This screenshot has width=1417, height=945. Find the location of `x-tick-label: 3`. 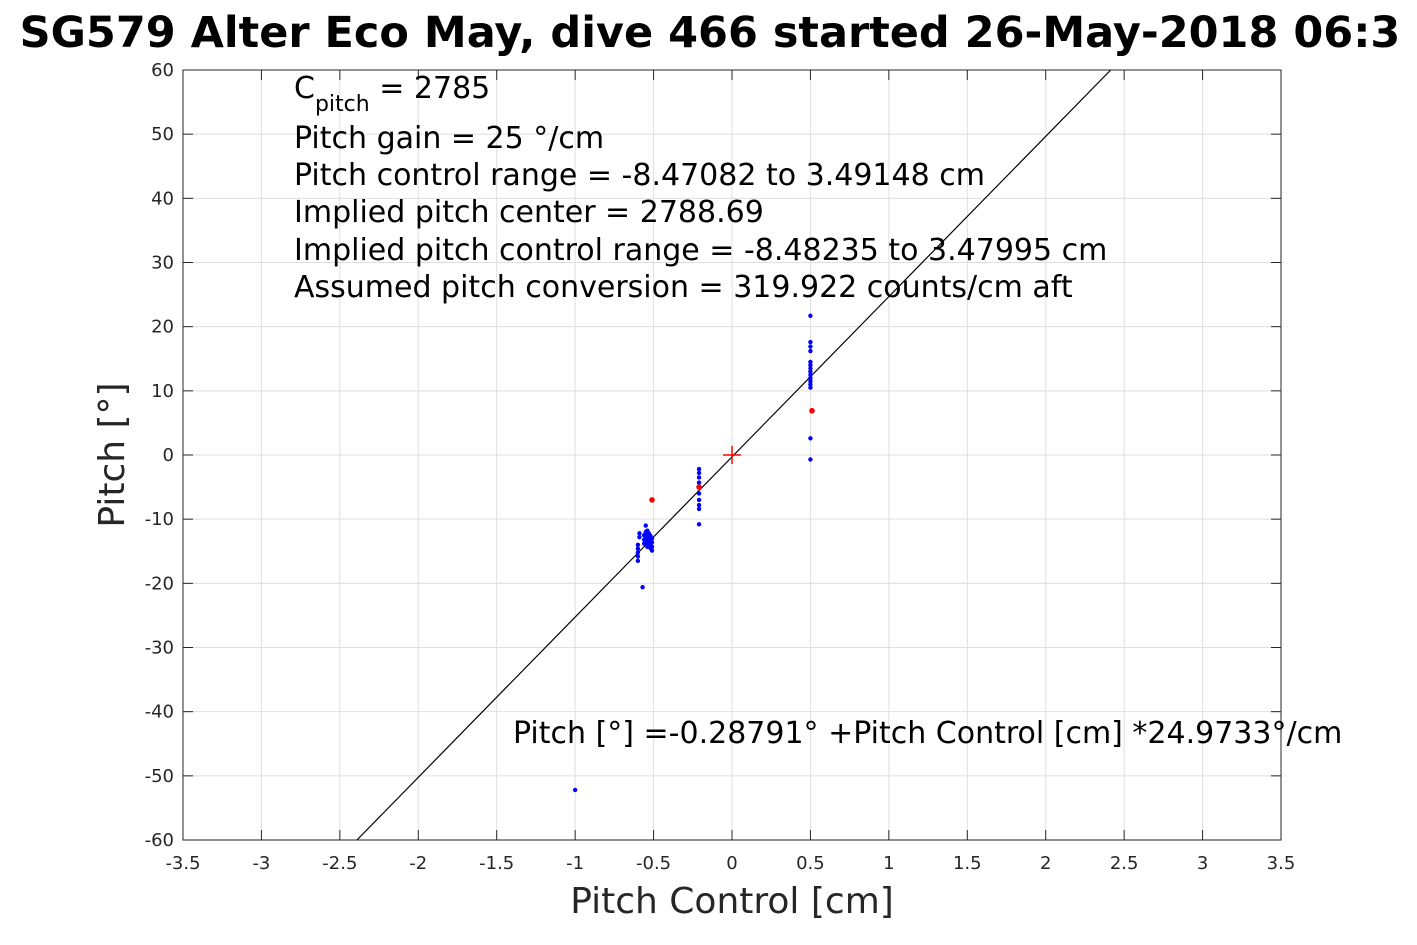

x-tick-label: 3 is located at coordinates (1202, 863).